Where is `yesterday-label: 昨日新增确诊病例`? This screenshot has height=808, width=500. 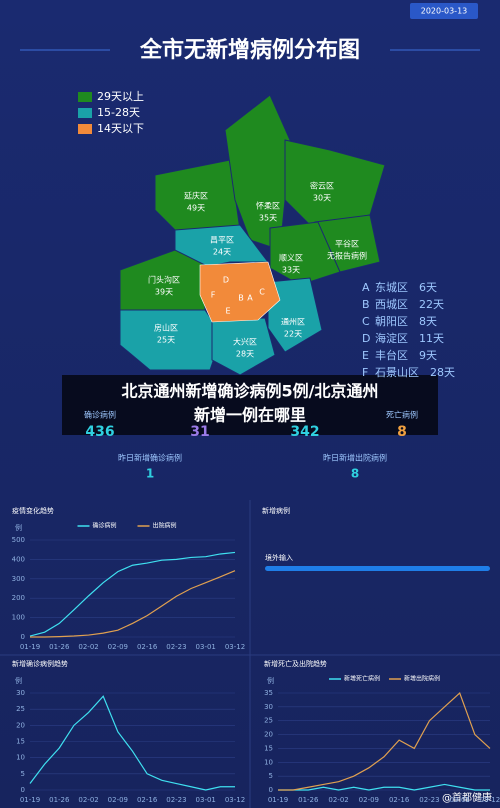 yesterday-label: 昨日新增确诊病例 is located at coordinates (150, 458).